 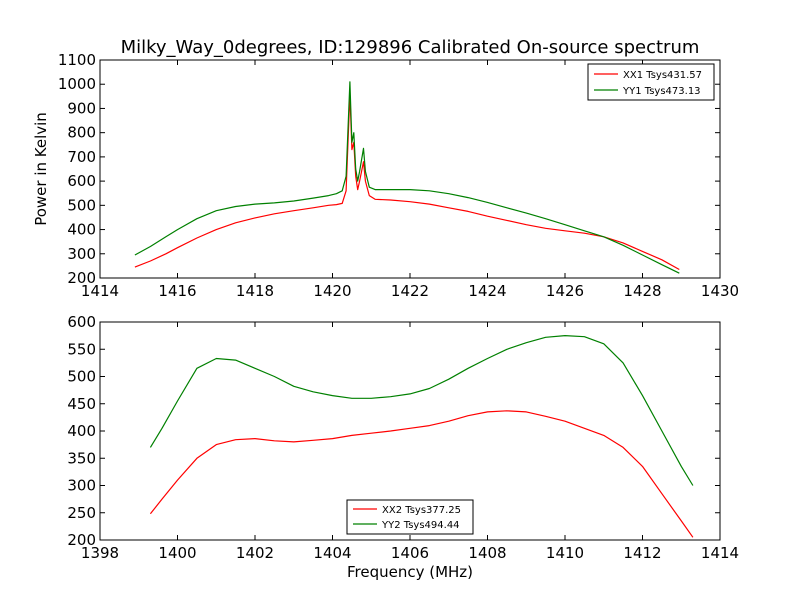 What do you see at coordinates (177, 291) in the screenshot?
I see `top-x-tick-label: 1416` at bounding box center [177, 291].